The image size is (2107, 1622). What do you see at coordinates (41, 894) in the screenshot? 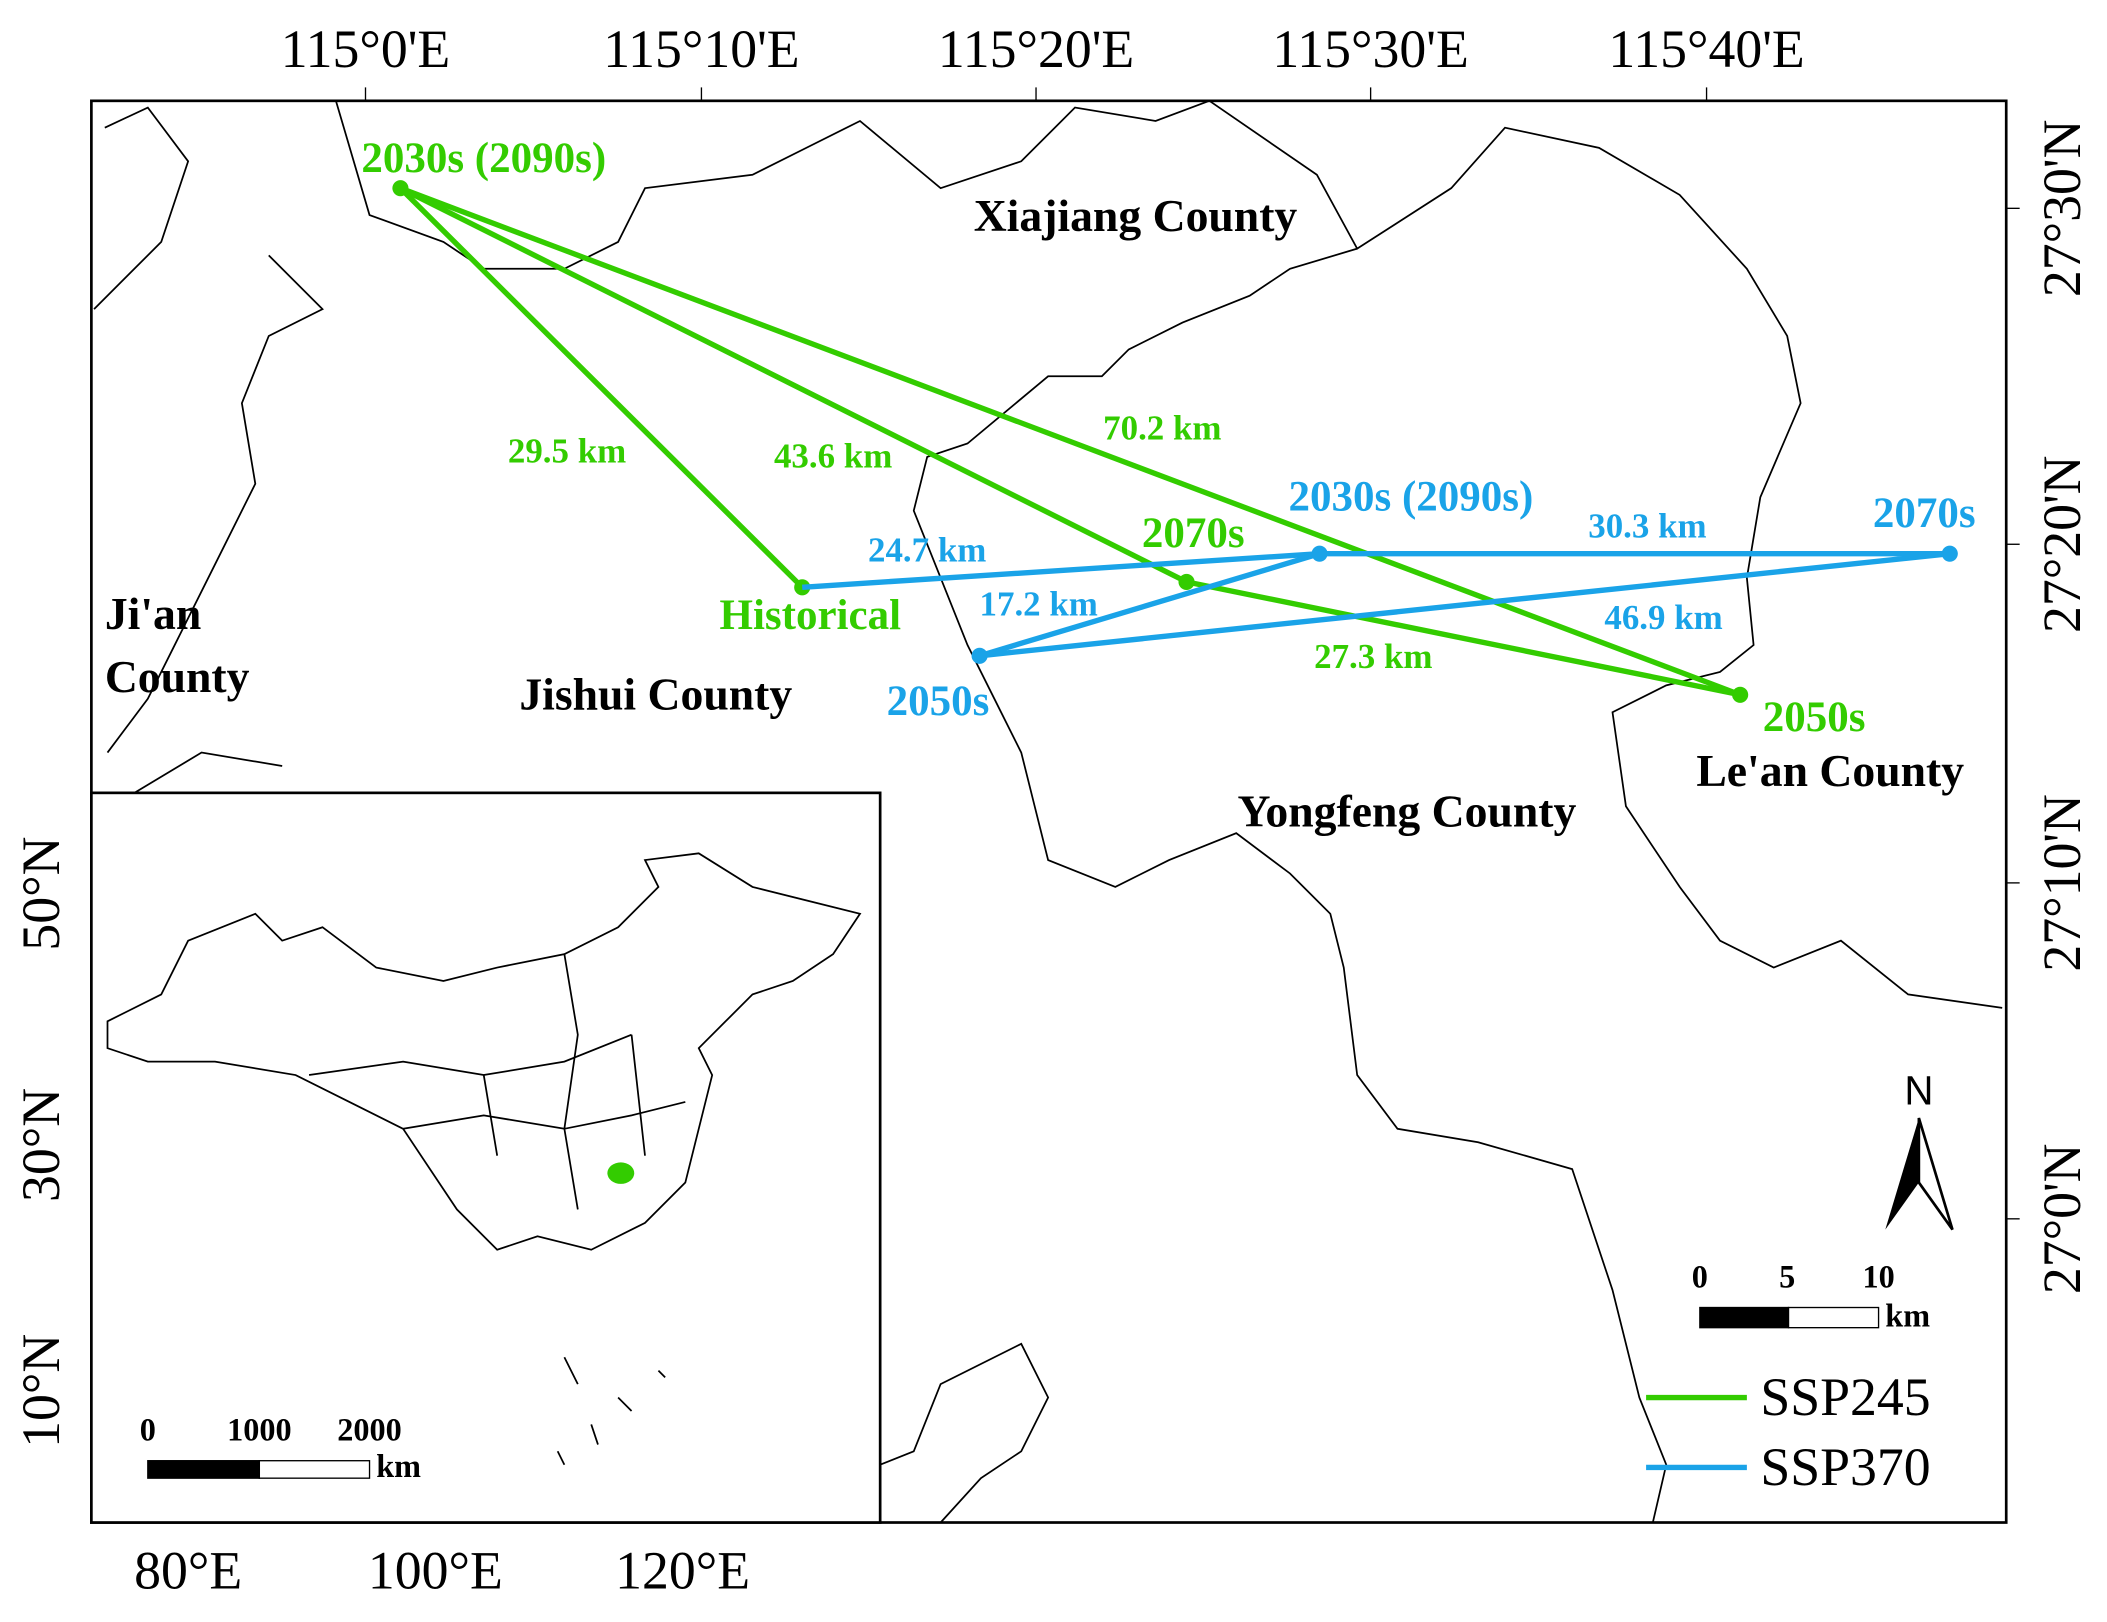
I see `inset-lat-label: 50°N` at bounding box center [41, 894].